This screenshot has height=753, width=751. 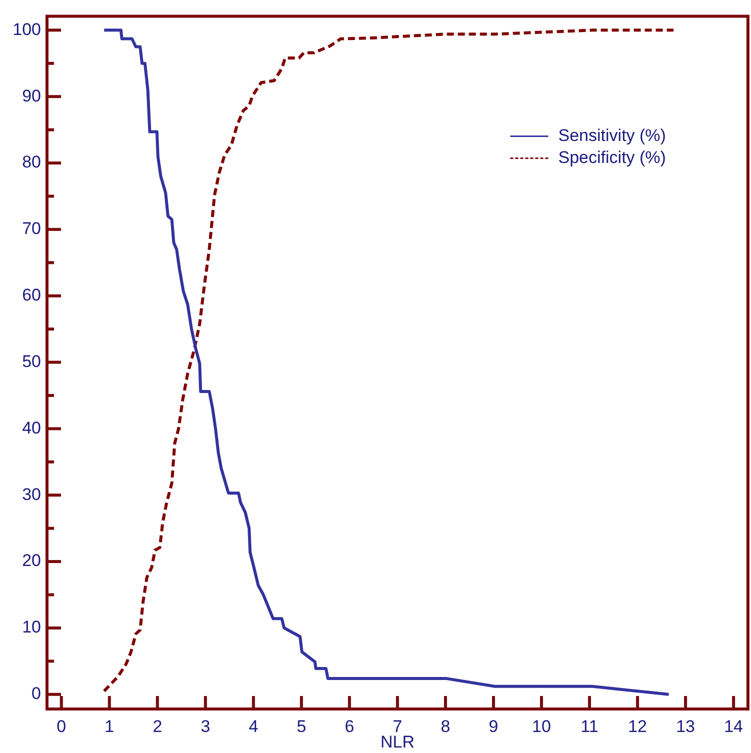 I want to click on x-tick-label: 10, so click(x=541, y=726).